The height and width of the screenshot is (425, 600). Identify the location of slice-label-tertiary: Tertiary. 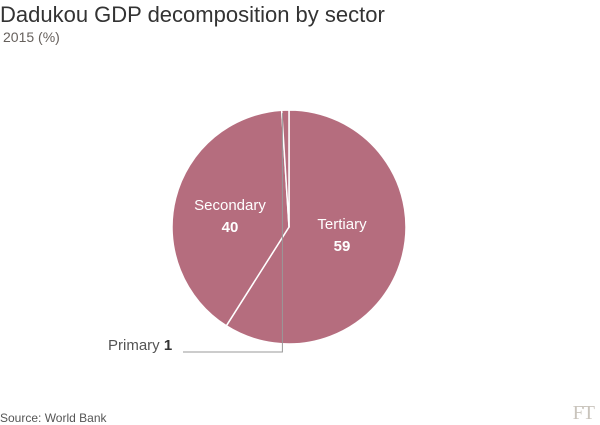
(342, 224).